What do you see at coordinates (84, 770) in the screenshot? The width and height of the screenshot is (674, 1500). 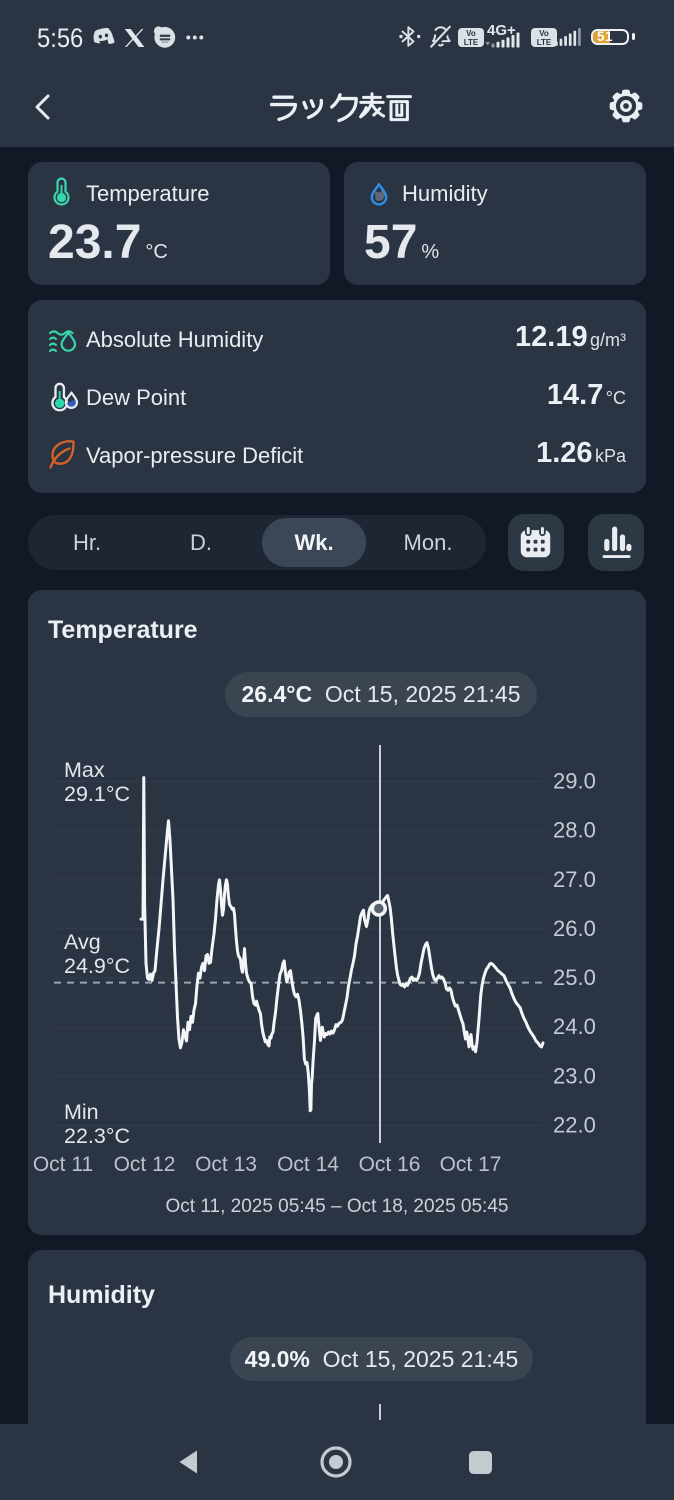 I see `svg-text: Max` at bounding box center [84, 770].